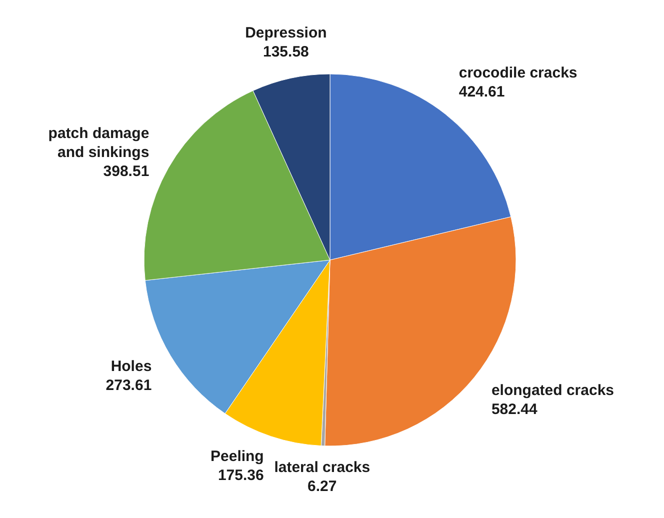  Describe the element at coordinates (322, 467) in the screenshot. I see `slice-label: lateral cracks` at that location.